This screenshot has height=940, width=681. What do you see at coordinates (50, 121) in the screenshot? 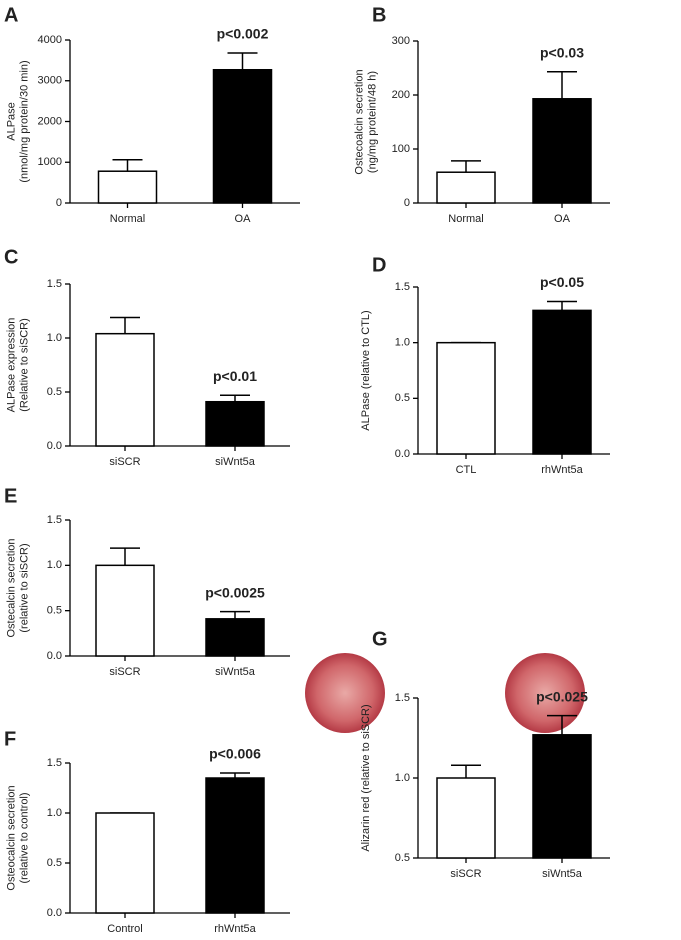
I see `y-tick-label: 2000` at bounding box center [50, 121].